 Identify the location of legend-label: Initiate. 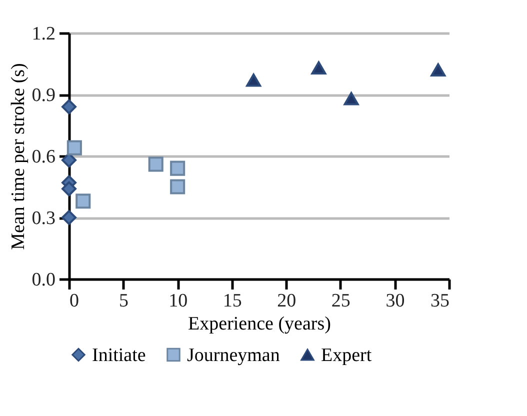
(119, 355).